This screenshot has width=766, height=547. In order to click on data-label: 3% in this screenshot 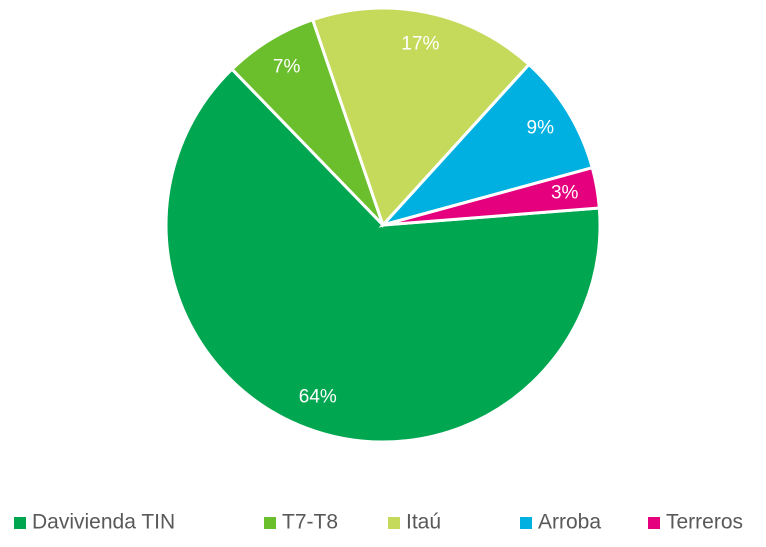, I will do `click(565, 192)`.